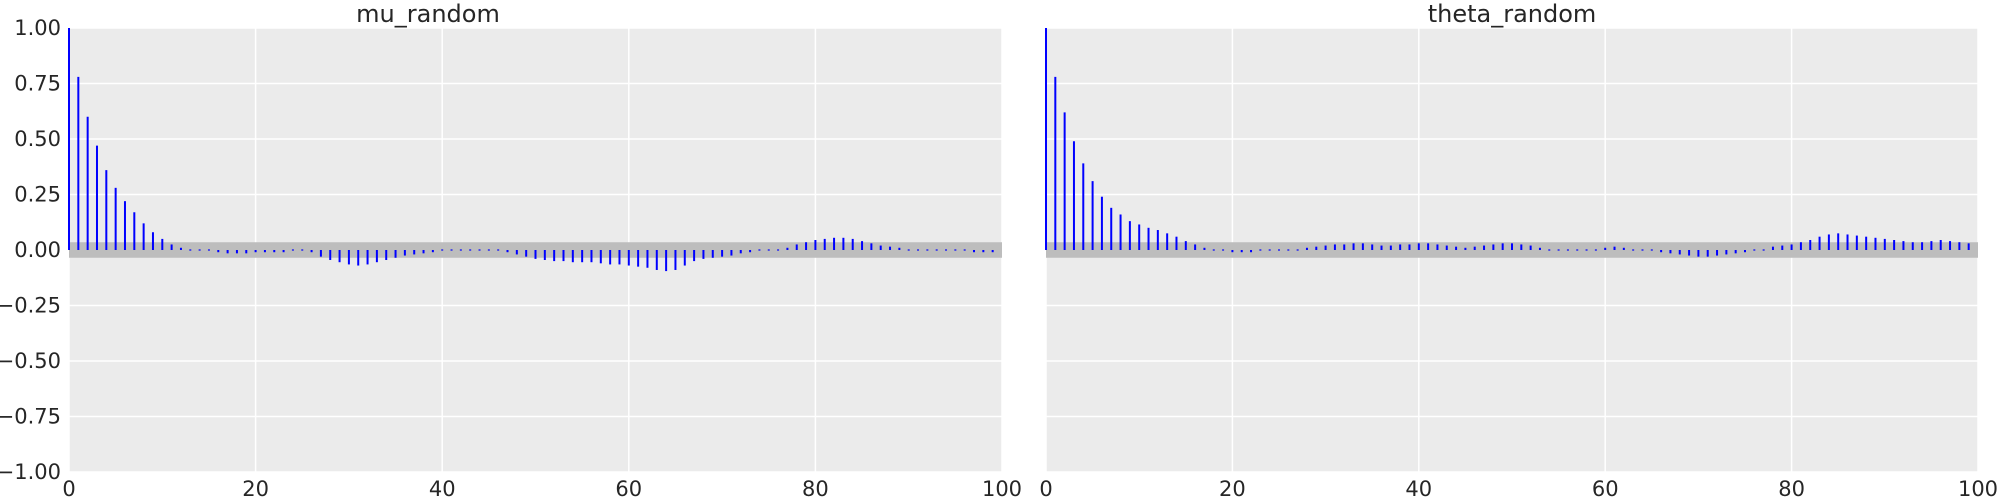  What do you see at coordinates (1512, 14) in the screenshot?
I see `panel-title: theta_random` at bounding box center [1512, 14].